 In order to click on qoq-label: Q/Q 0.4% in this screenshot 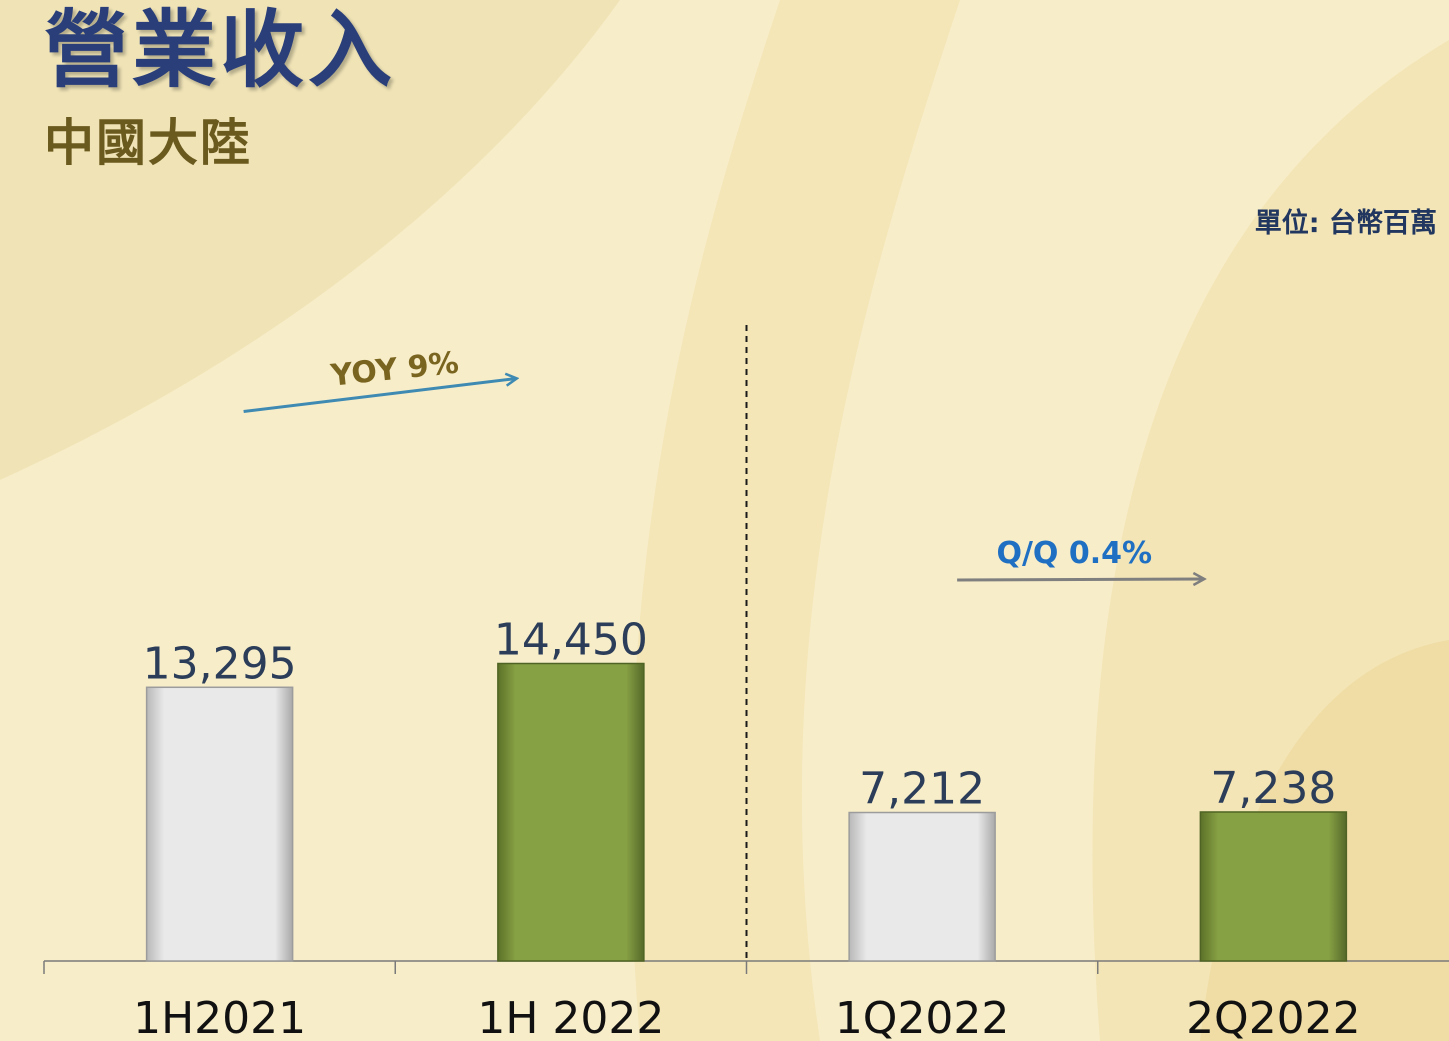, I will do `click(1074, 553)`.